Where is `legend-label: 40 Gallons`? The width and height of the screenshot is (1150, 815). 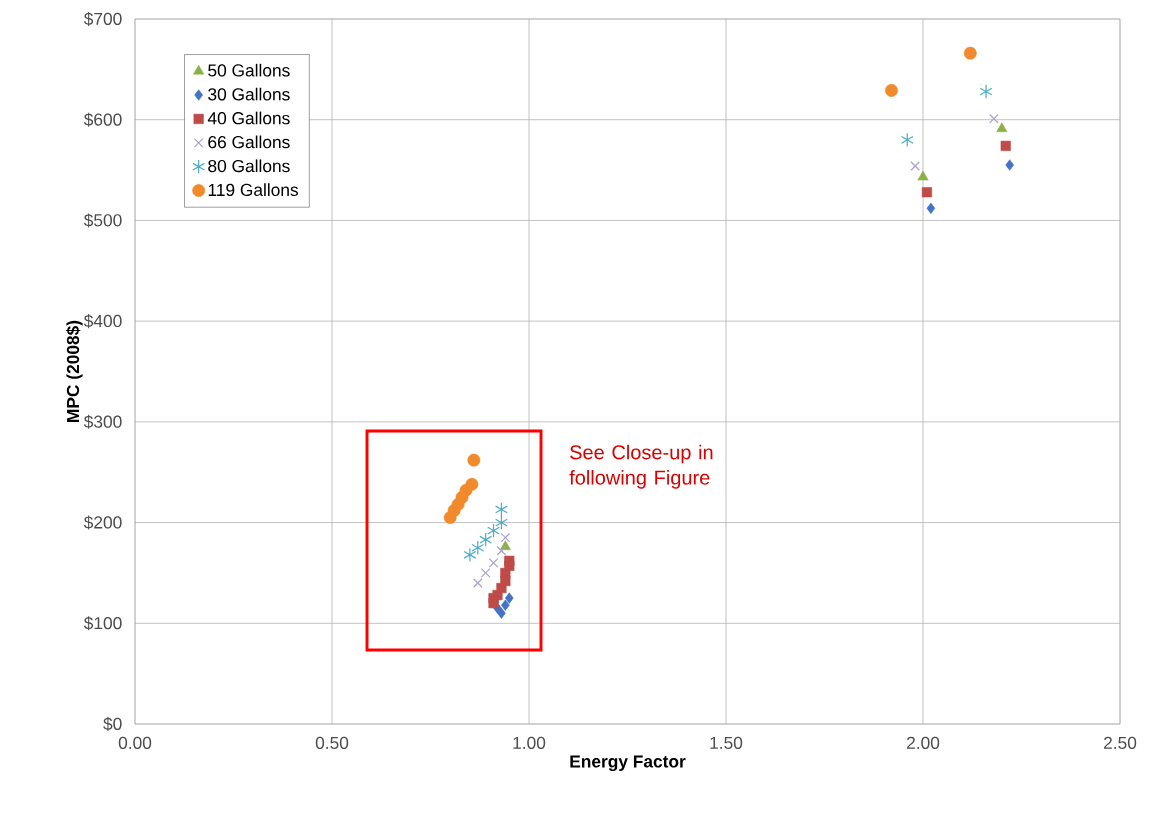 legend-label: 40 Gallons is located at coordinates (248, 118).